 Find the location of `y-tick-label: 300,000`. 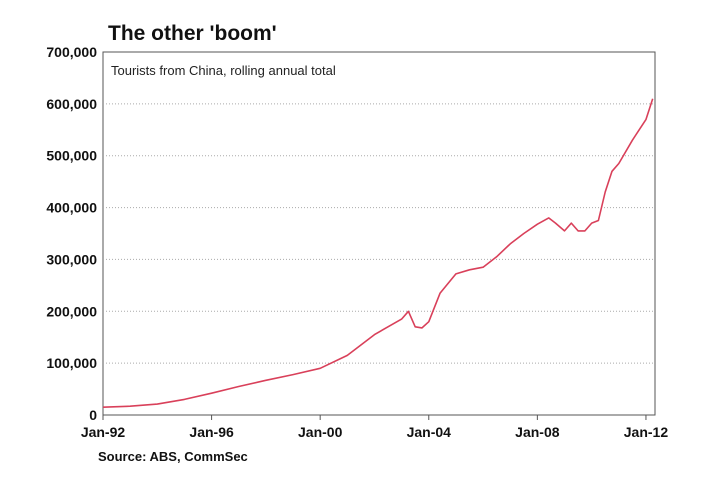

y-tick-label: 300,000 is located at coordinates (71, 259).